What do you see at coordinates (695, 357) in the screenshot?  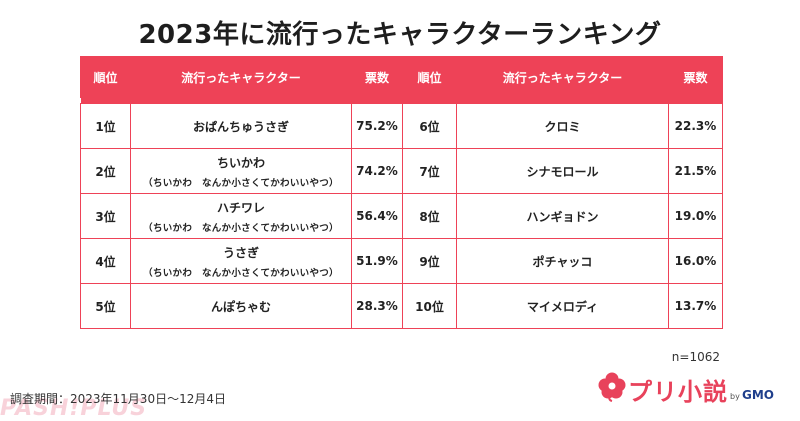 I see `sample-size: n=1062` at bounding box center [695, 357].